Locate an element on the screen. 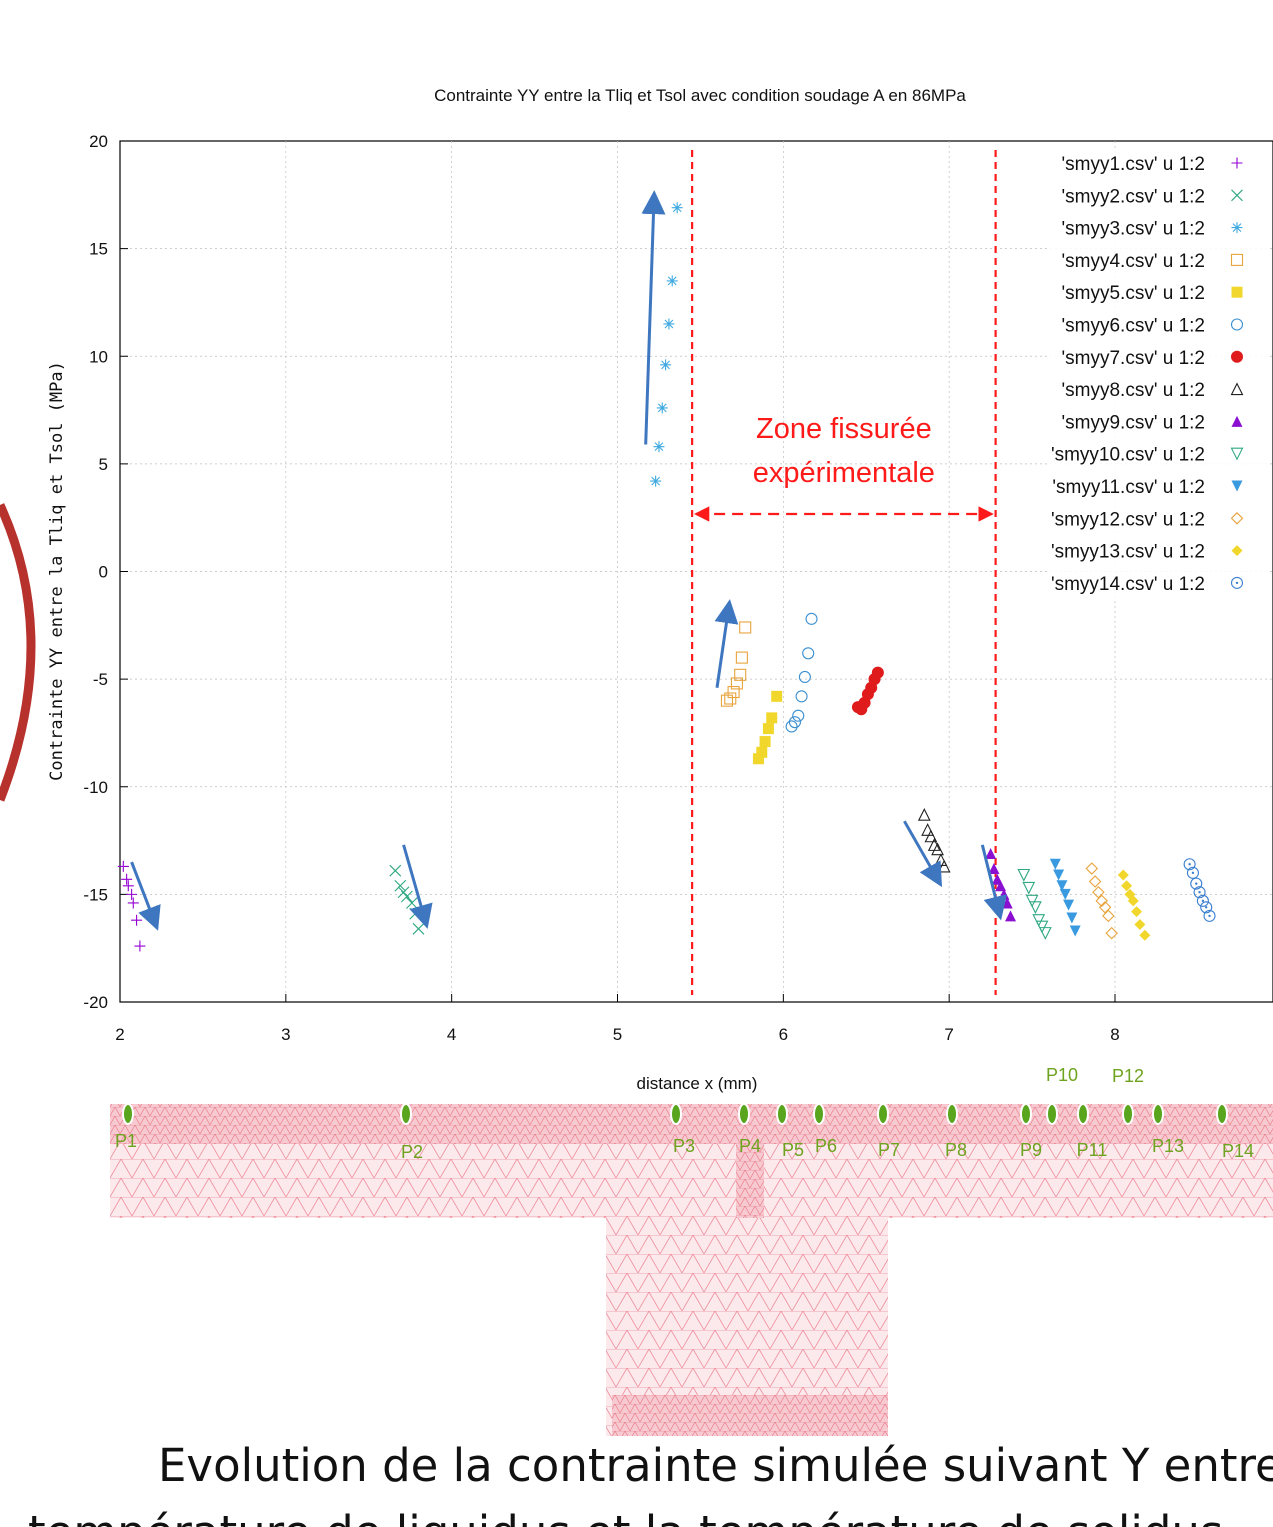 The height and width of the screenshot is (1527, 1273). x-tick-label: 4 is located at coordinates (451, 1034).